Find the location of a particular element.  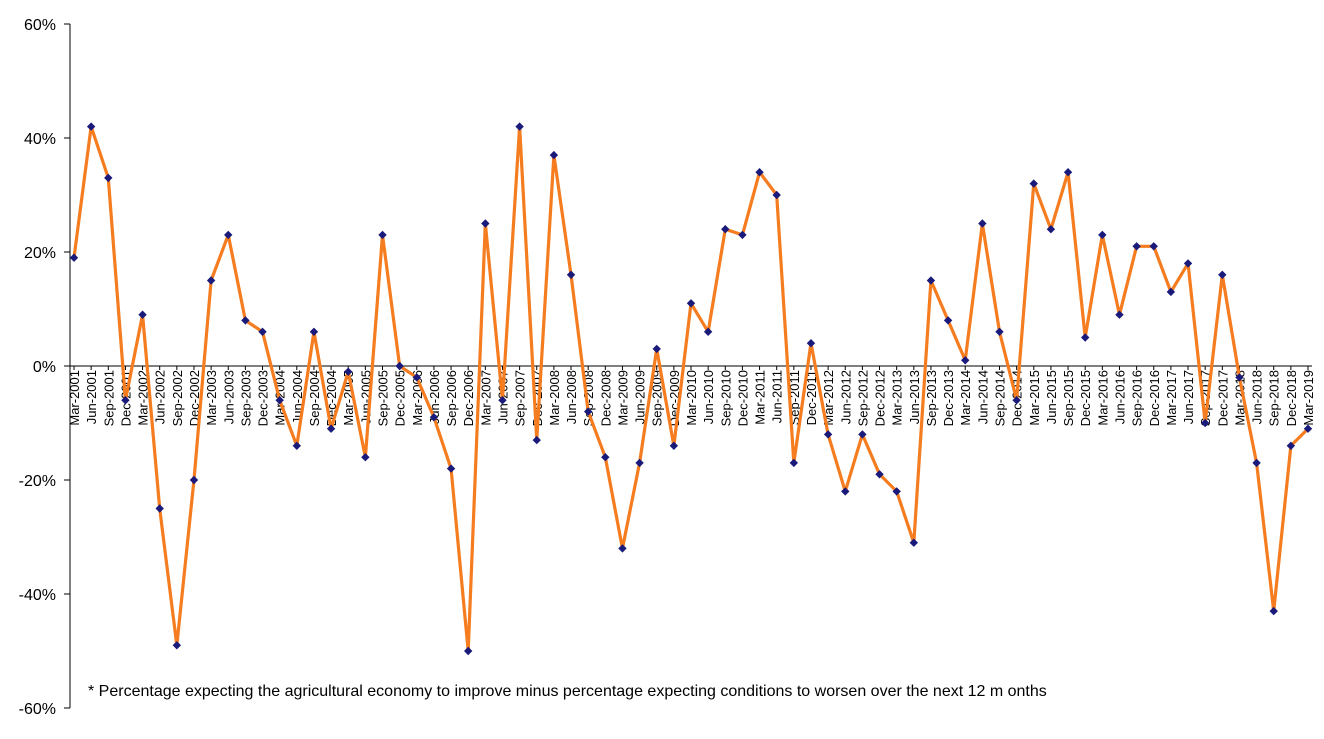

x-tick-label: Mar-2017 is located at coordinates (1171, 398).